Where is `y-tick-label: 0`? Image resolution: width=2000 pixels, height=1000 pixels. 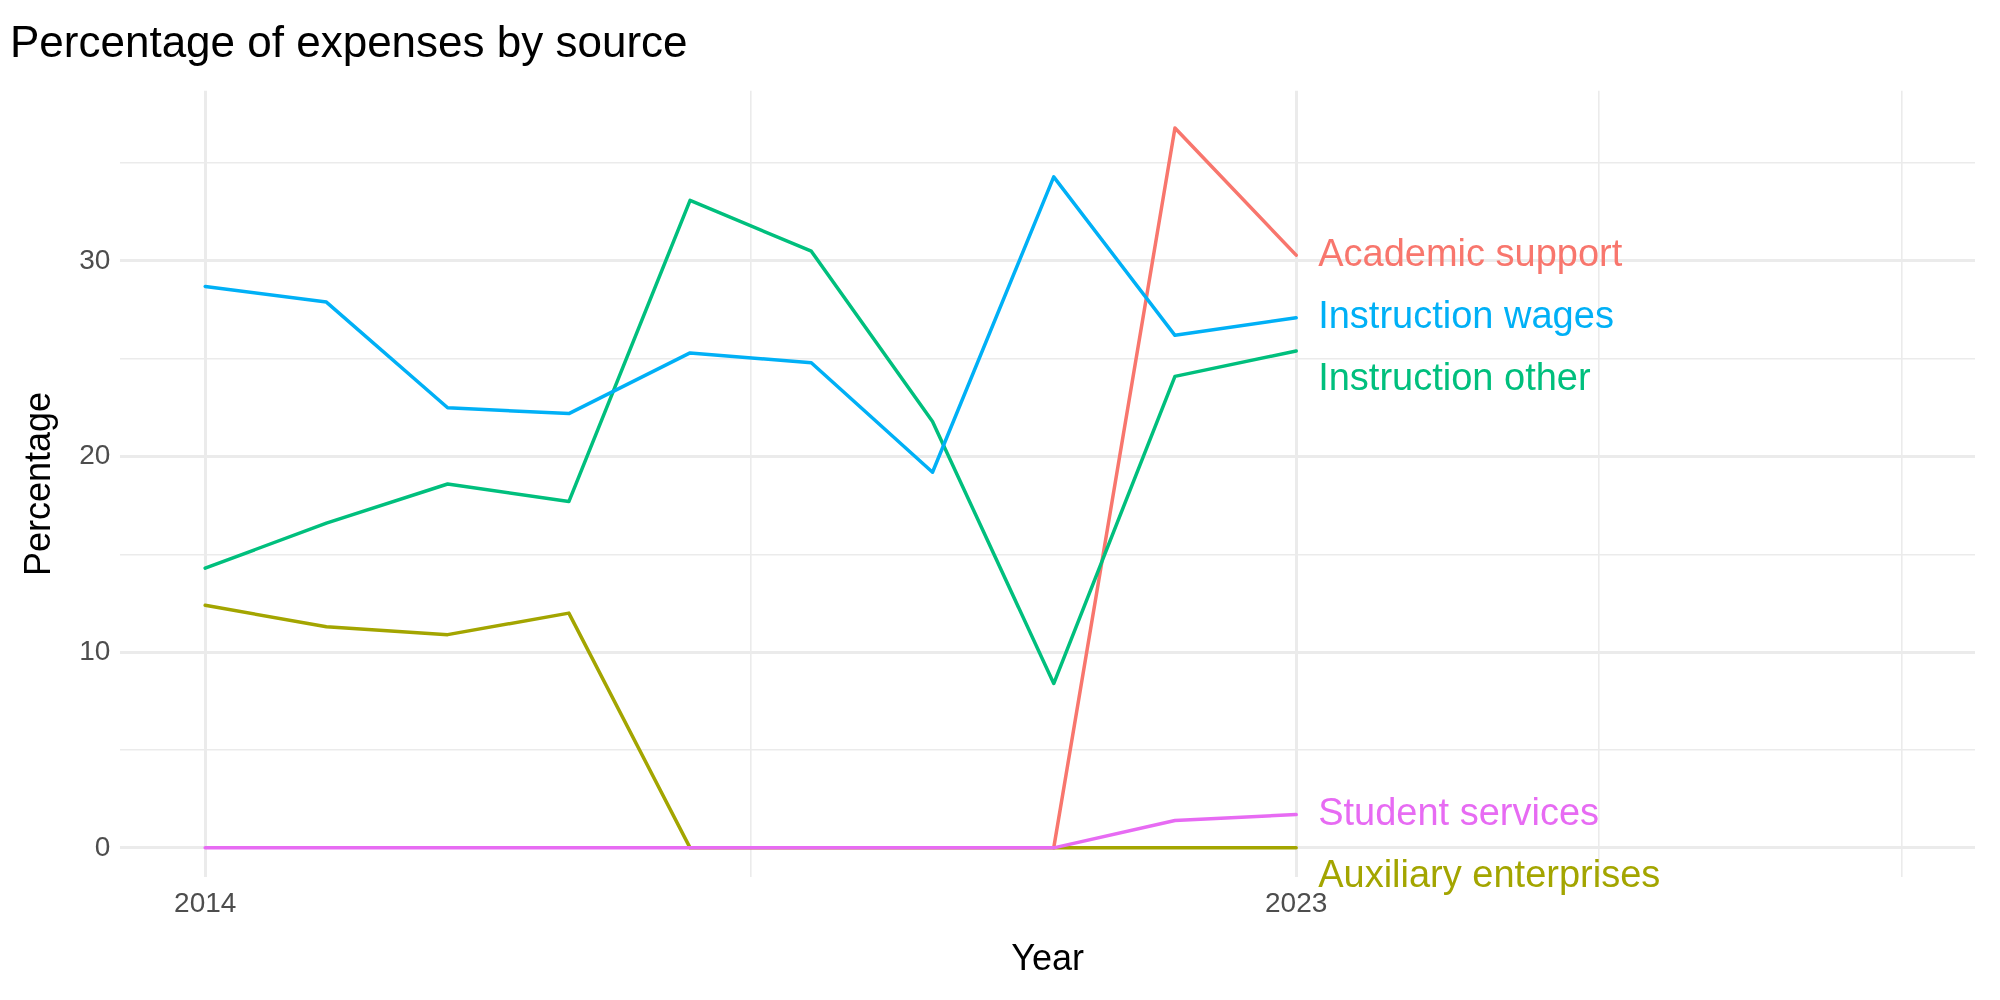
y-tick-label: 0 is located at coordinates (102, 846).